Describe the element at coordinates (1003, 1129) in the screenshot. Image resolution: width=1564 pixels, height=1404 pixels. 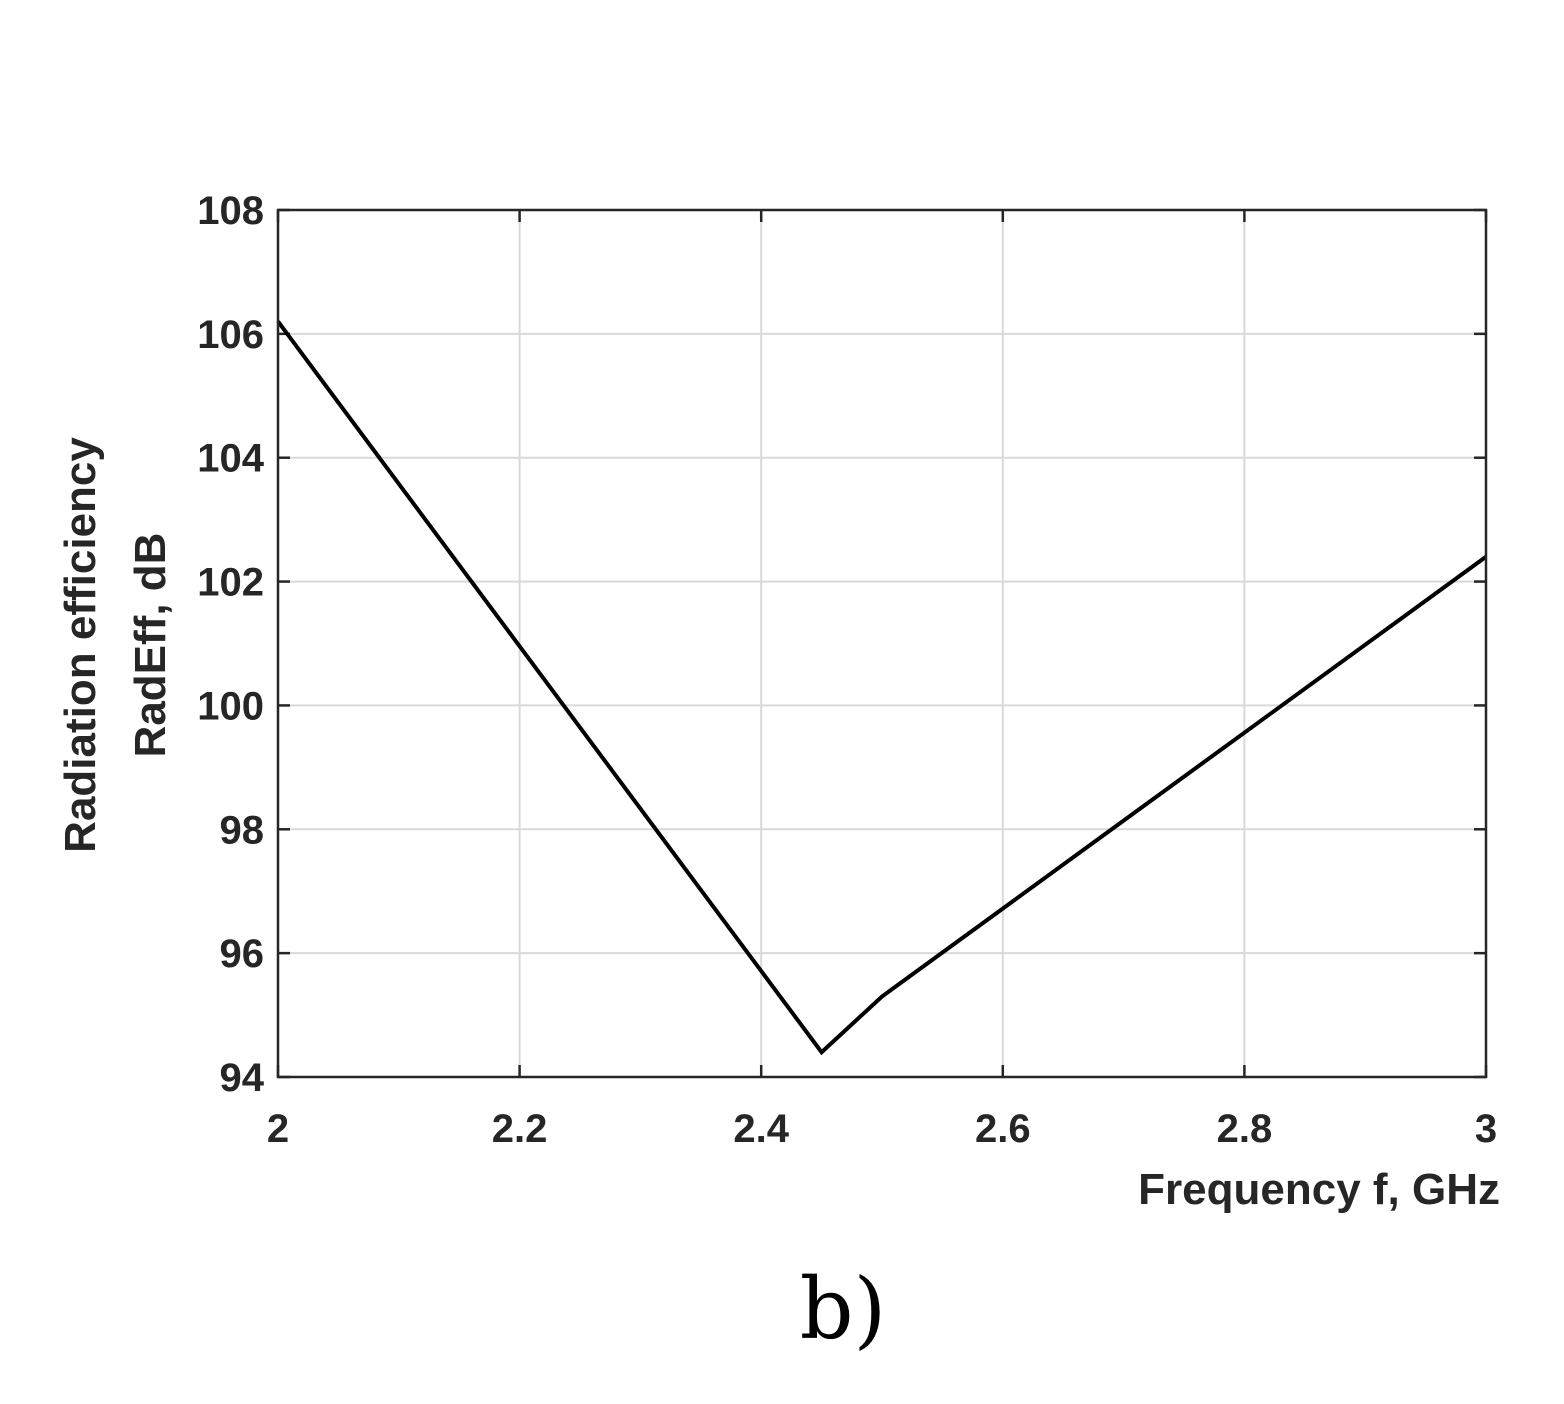
I see `x-tick-label: 2.6` at that location.